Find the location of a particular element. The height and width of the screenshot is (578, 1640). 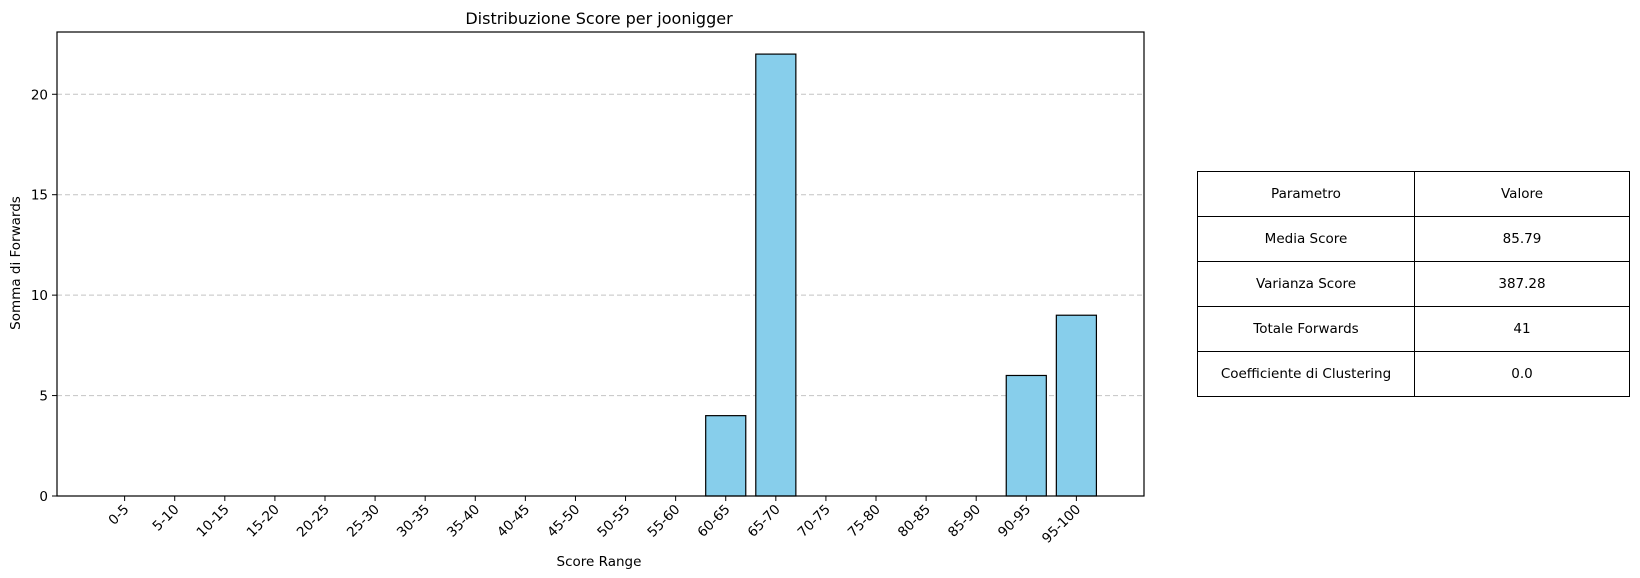

x-tick-label: 65-70 is located at coordinates (764, 521).